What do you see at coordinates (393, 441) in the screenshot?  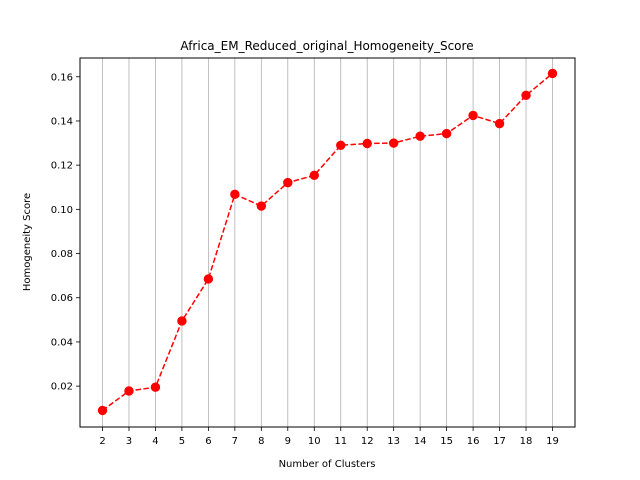 I see `x-tick-label: 13` at bounding box center [393, 441].